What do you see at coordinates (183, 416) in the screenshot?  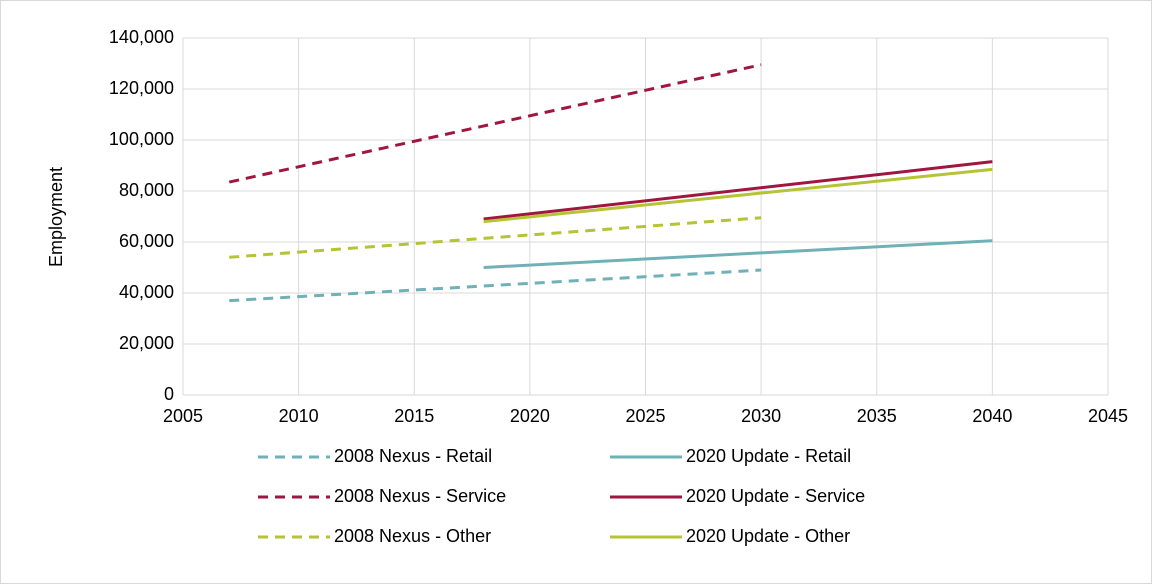 I see `x-tick-label: 2005` at bounding box center [183, 416].